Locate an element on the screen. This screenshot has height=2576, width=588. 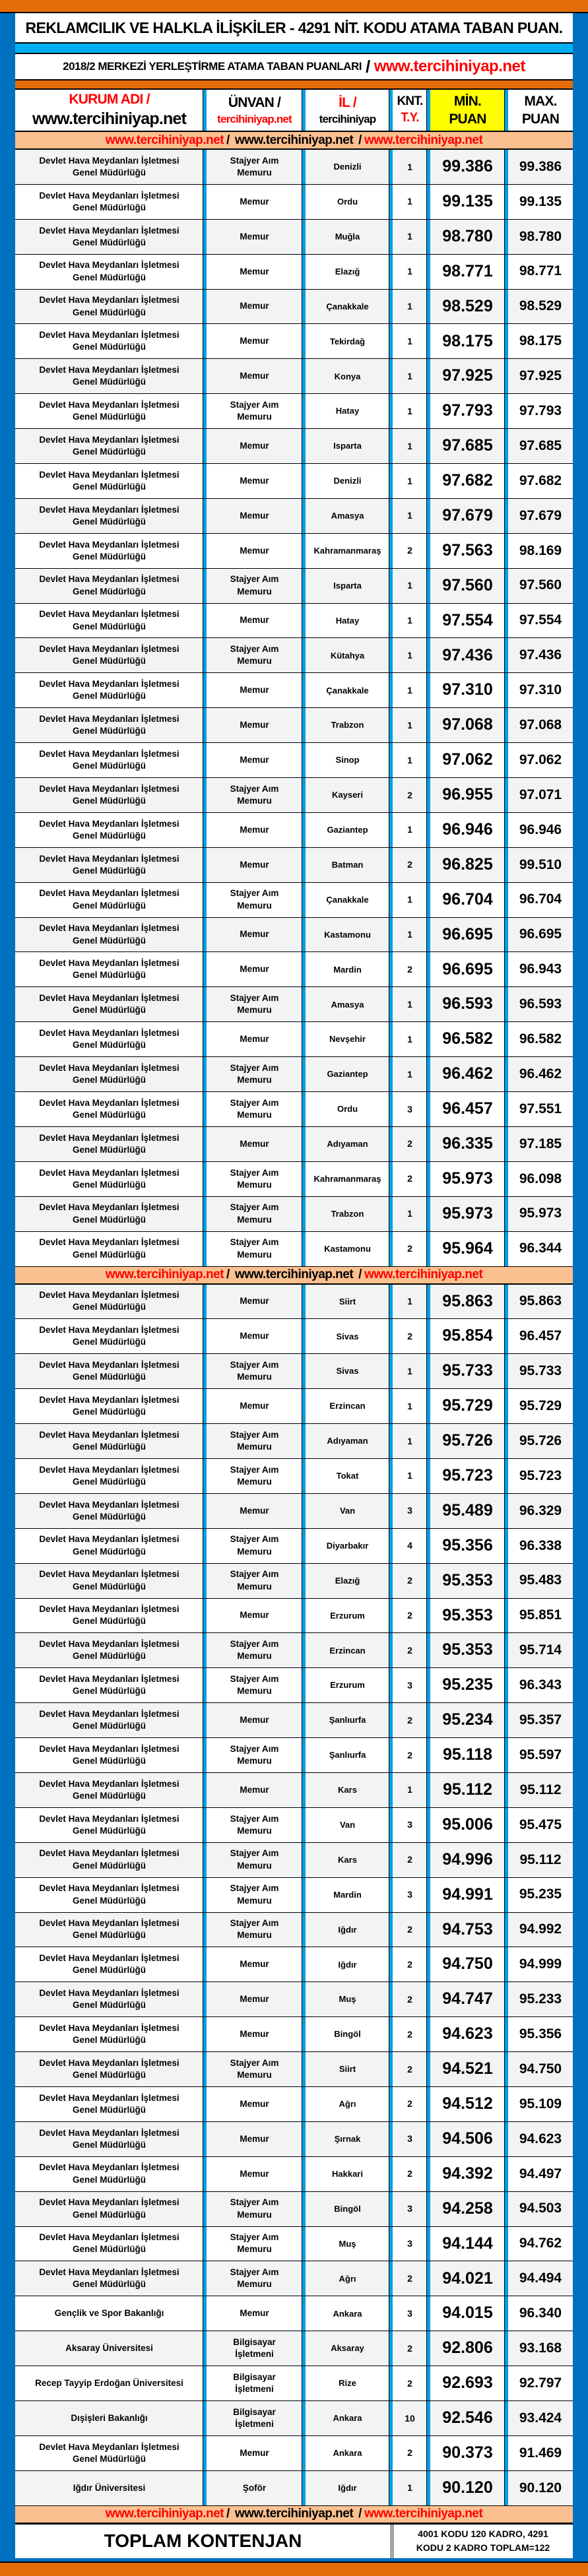
max-puan-cell: 93.168 is located at coordinates (540, 2348).